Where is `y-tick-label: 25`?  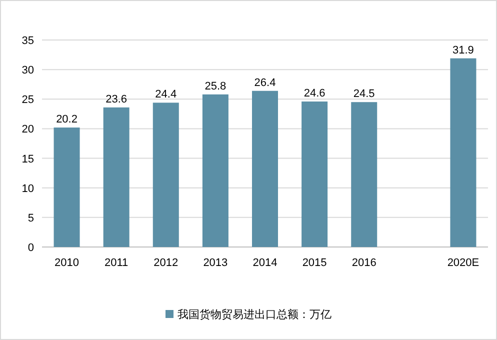 y-tick-label: 25 is located at coordinates (28, 100).